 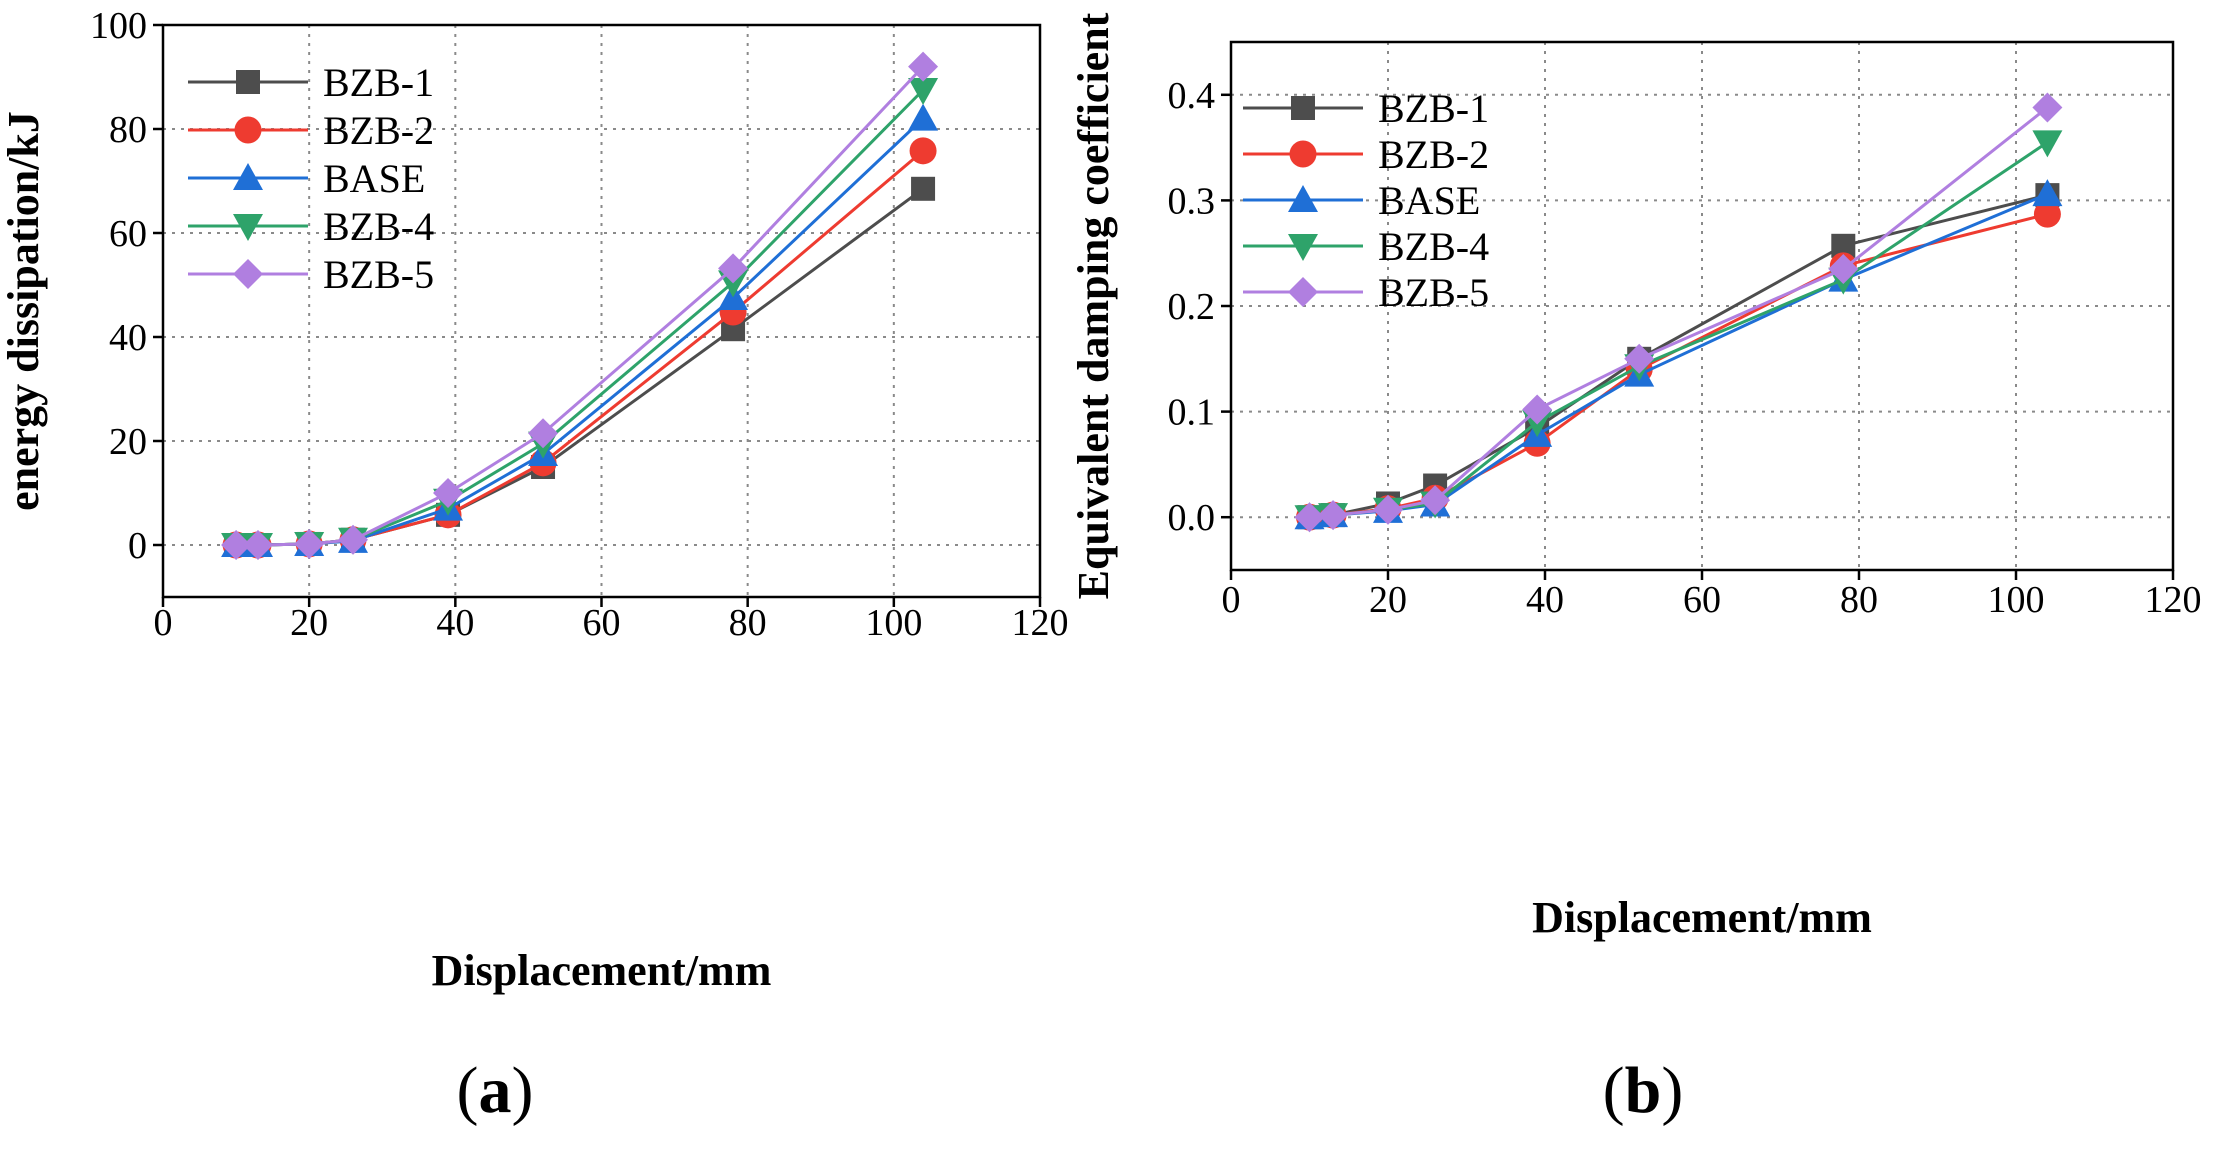 I want to click on panel-label-b: (b), so click(x=1643, y=1090).